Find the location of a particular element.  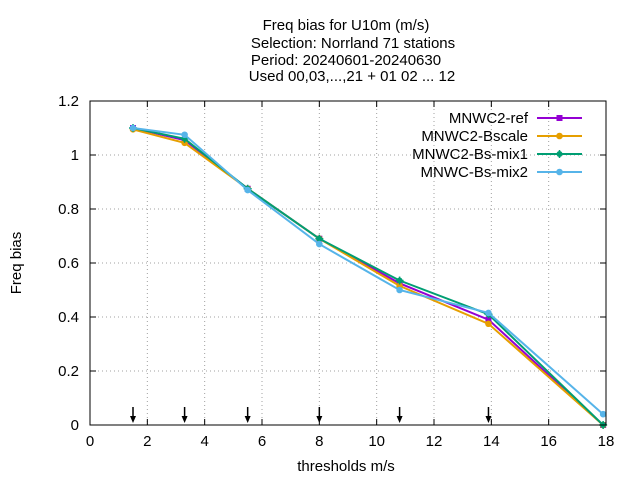

title-line-2: Selection: Norrland 71 stations is located at coordinates (353, 43).